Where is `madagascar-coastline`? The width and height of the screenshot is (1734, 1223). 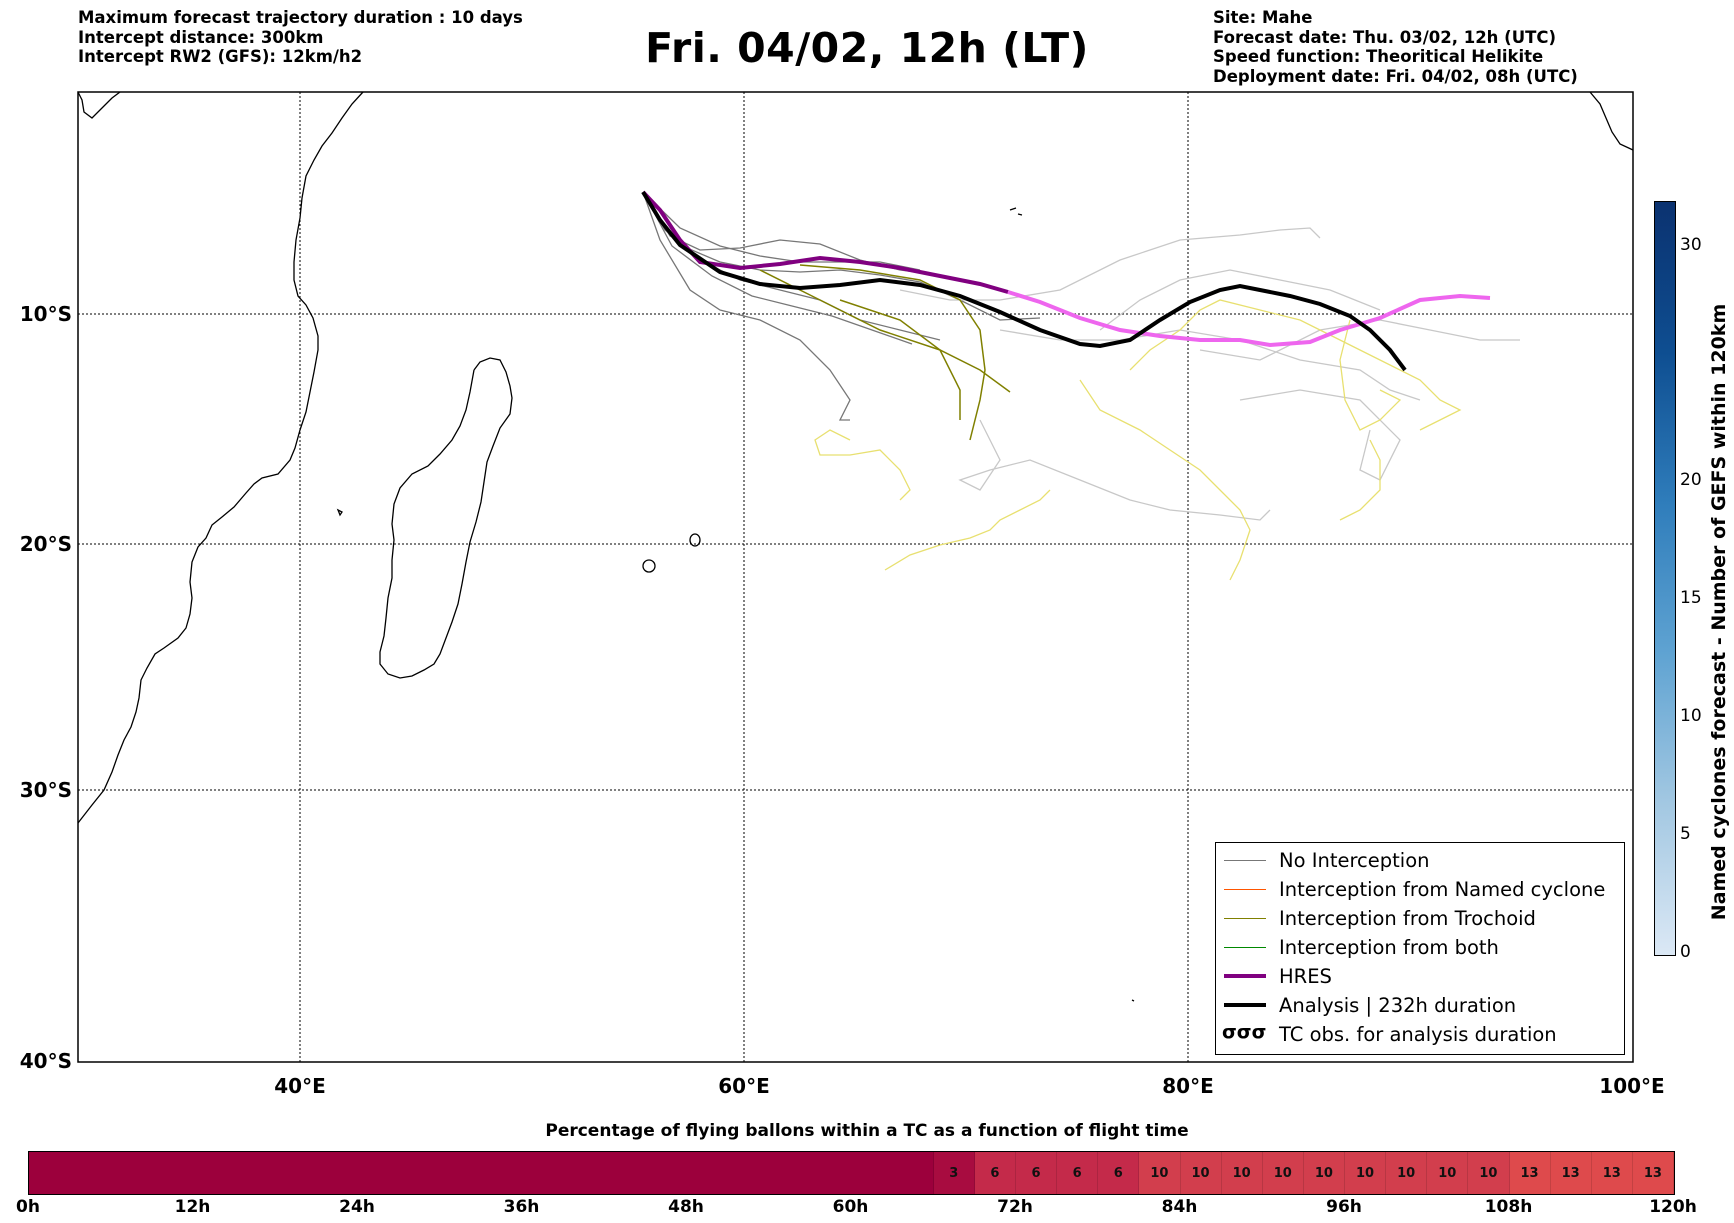
madagascar-coastline is located at coordinates (446, 518).